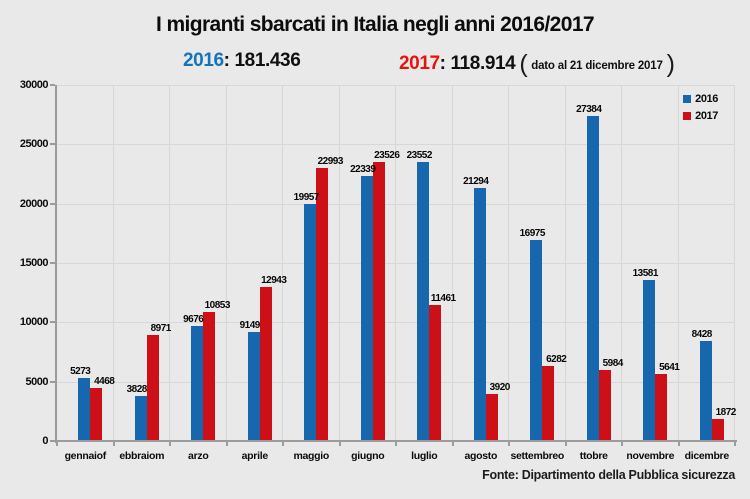 The height and width of the screenshot is (499, 750). What do you see at coordinates (209, 376) in the screenshot?
I see `bar-2017-arzo` at bounding box center [209, 376].